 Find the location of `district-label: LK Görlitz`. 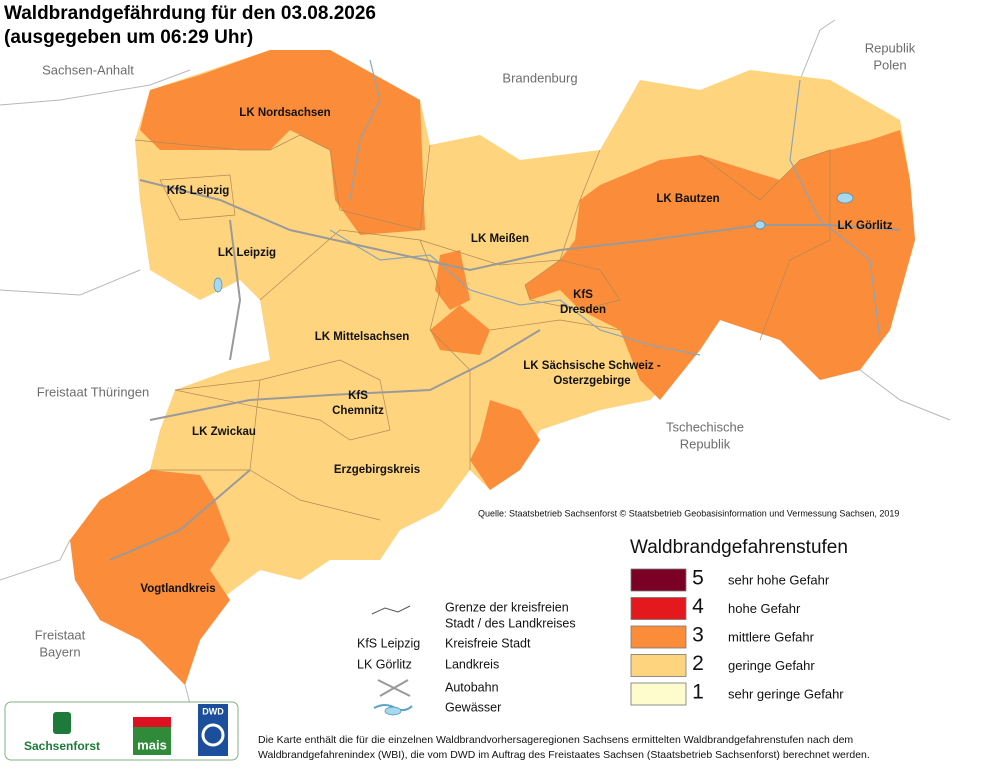

district-label: LK Görlitz is located at coordinates (865, 226).